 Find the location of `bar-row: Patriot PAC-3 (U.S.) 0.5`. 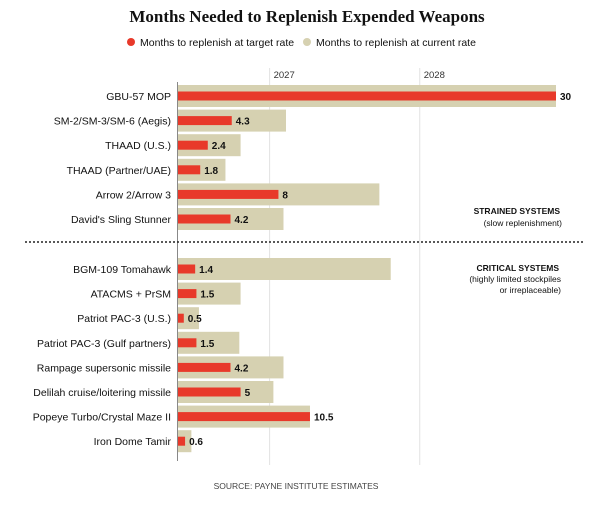

bar-row: Patriot PAC-3 (U.S.) 0.5 is located at coordinates (139, 318).